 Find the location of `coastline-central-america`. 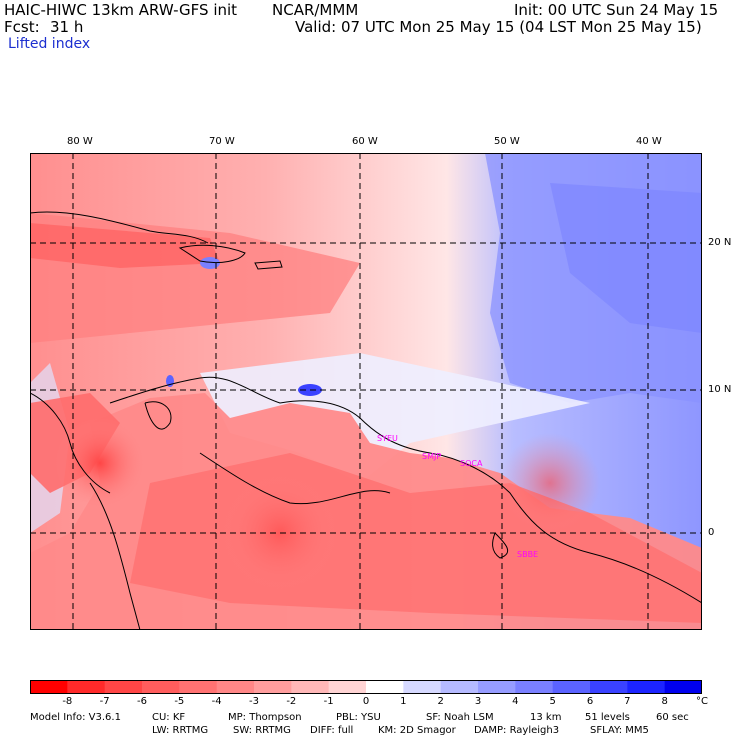

coastline-central-america is located at coordinates (70, 443).